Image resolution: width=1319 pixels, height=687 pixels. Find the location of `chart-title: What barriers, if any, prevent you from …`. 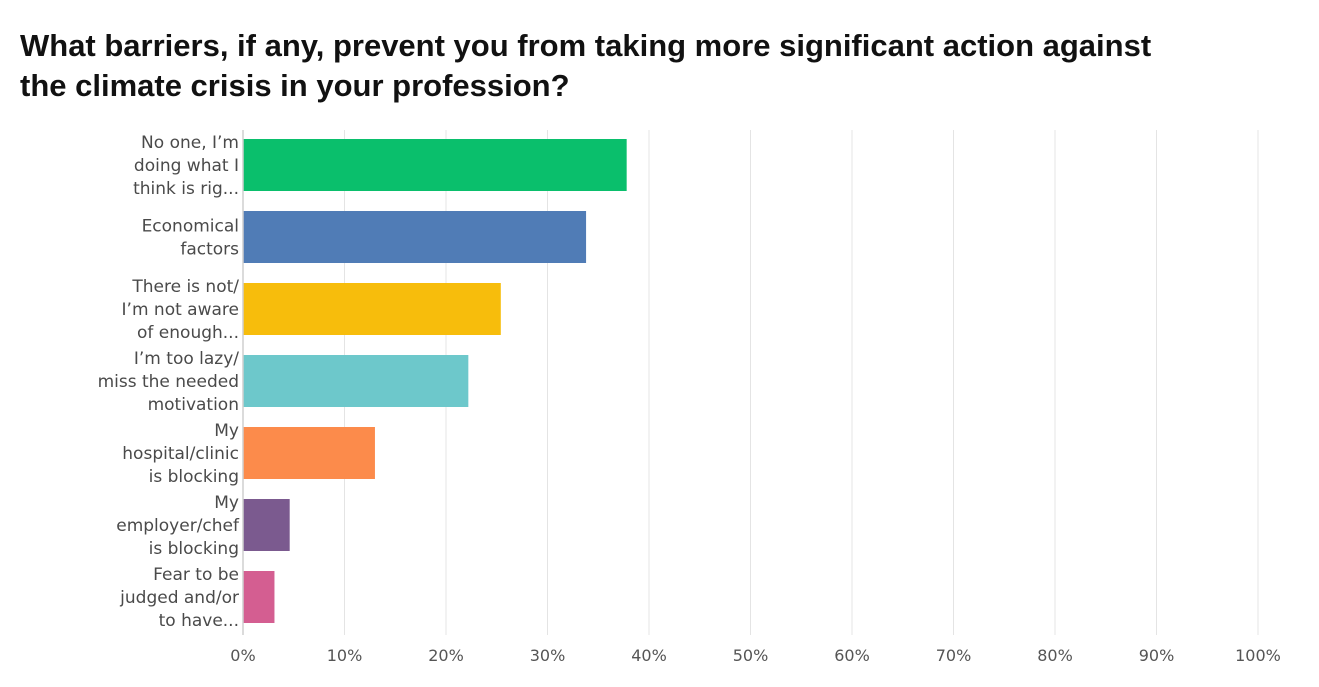

chart-title: What barriers, if any, prevent you from … is located at coordinates (665, 66).